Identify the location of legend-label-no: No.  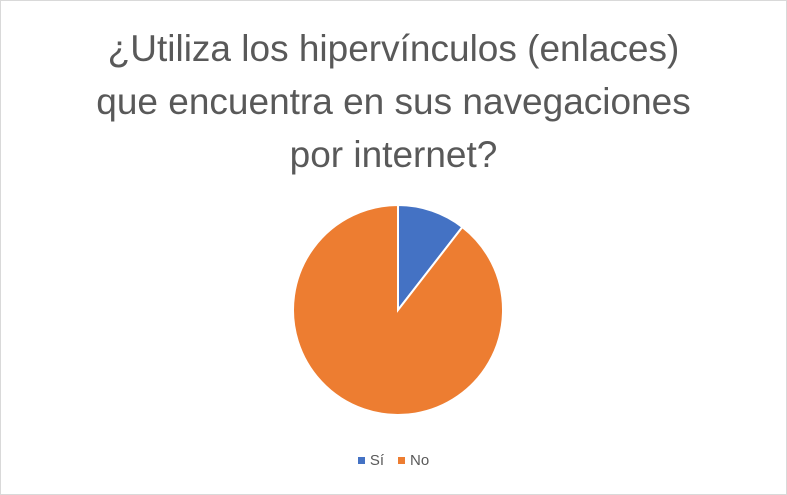
(420, 460).